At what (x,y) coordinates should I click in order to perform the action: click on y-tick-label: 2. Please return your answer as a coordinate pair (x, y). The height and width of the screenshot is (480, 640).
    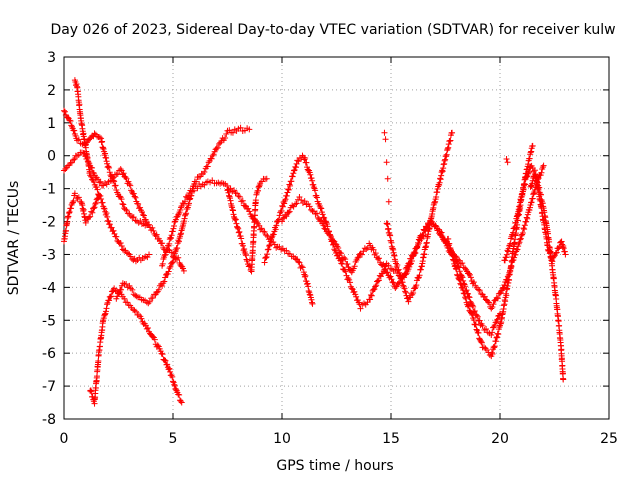
    Looking at the image, I should click on (51, 91).